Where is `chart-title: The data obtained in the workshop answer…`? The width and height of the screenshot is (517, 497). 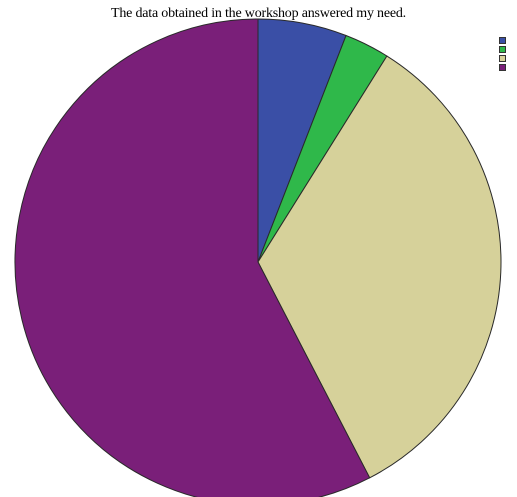 chart-title: The data obtained in the workshop answer… is located at coordinates (258, 13).